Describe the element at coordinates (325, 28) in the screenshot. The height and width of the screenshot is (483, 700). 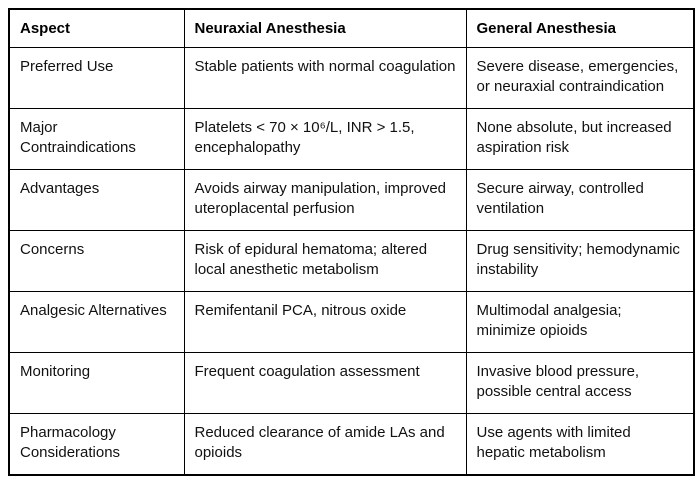
I see `column-header-neuraxial: Neuraxial Anesthesia` at that location.